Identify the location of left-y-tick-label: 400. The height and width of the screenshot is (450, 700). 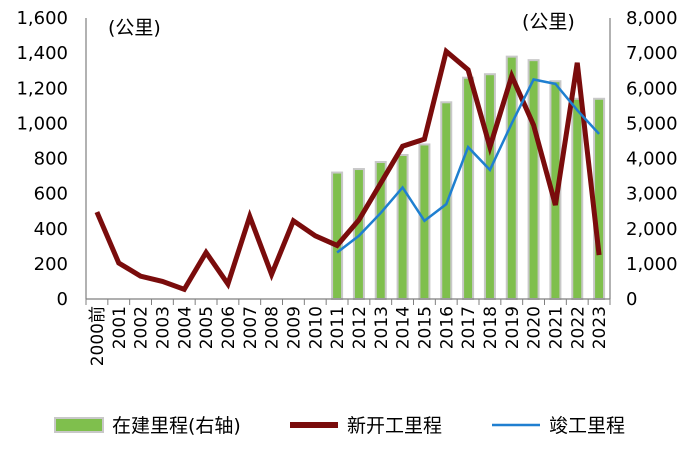
(51, 229).